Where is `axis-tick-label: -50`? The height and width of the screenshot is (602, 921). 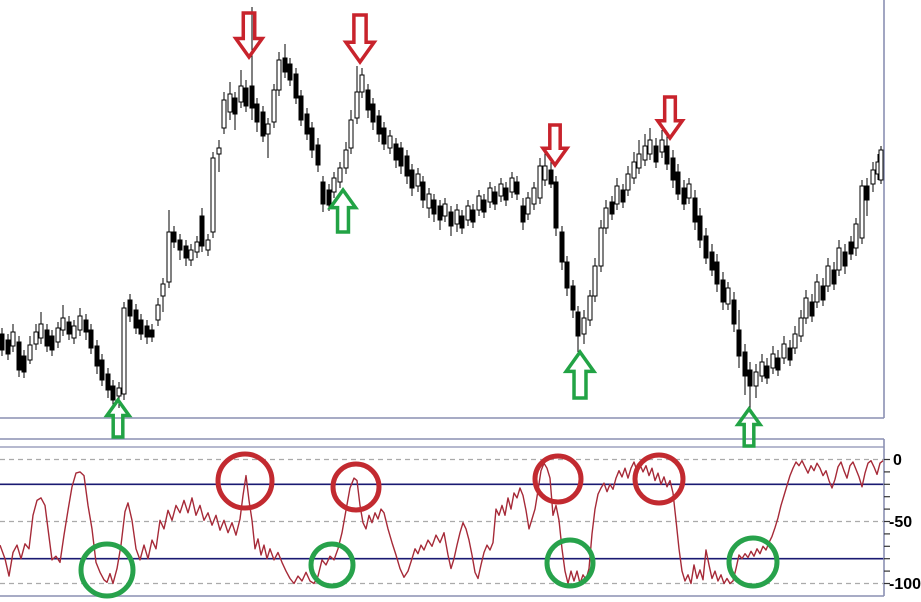
axis-tick-label: -50 is located at coordinates (900, 522).